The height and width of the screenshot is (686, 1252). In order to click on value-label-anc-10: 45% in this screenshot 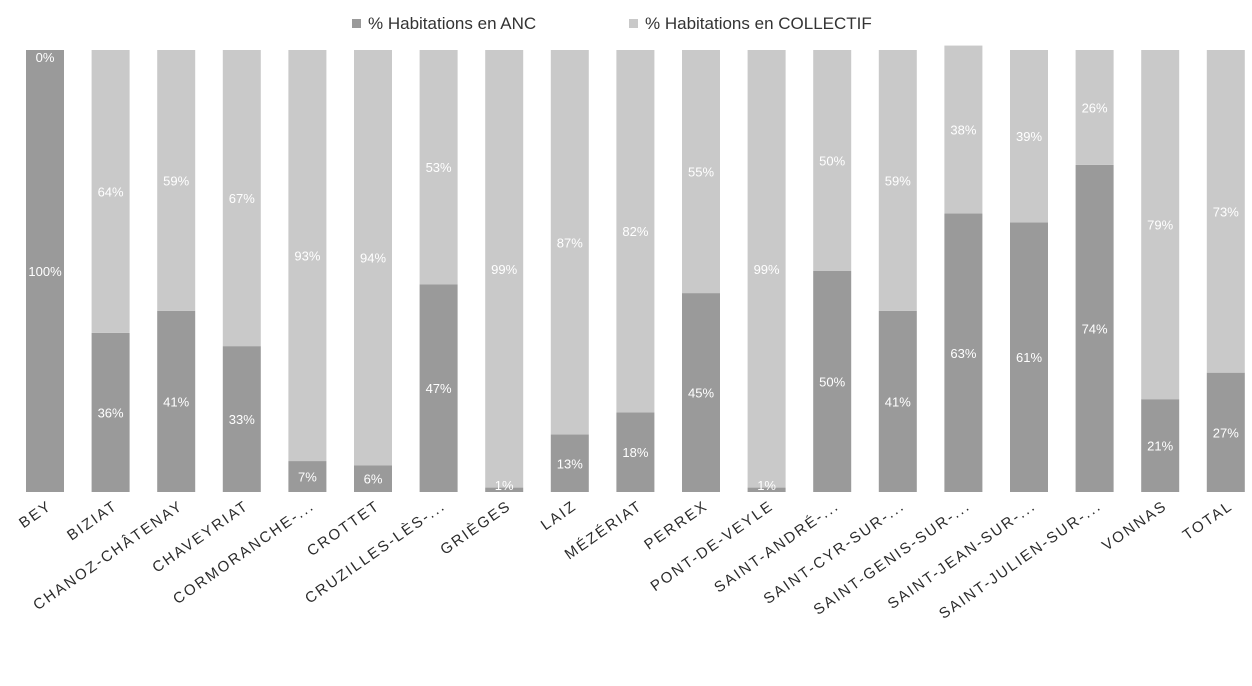, I will do `click(701, 393)`.